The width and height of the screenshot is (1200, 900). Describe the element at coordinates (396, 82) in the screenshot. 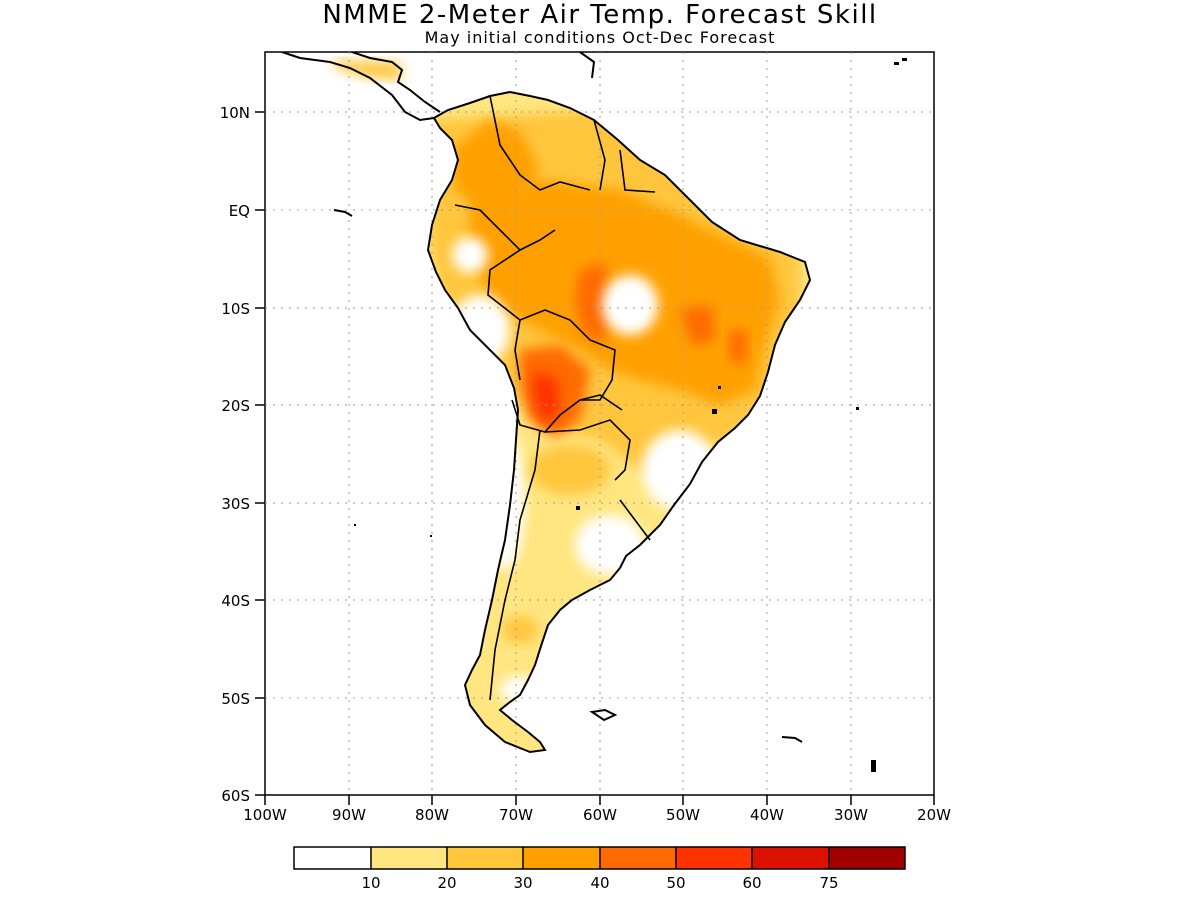

I see `central-america-coast-north` at that location.